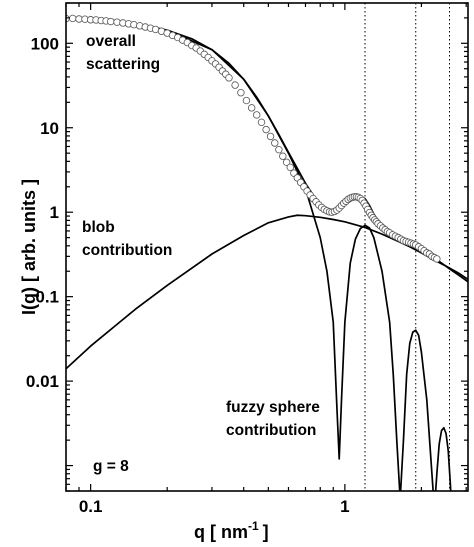  Describe the element at coordinates (91, 506) in the screenshot. I see `x-tick-label: 0.1` at that location.